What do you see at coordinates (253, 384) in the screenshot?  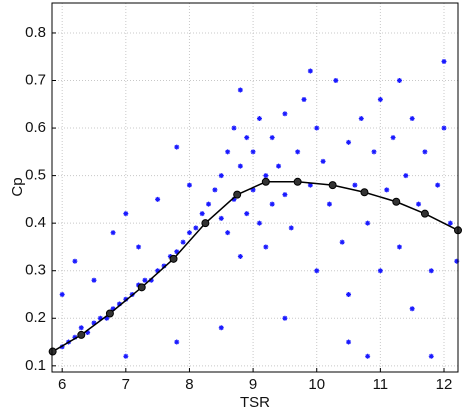 I see `x-tick-label: 9` at bounding box center [253, 384].